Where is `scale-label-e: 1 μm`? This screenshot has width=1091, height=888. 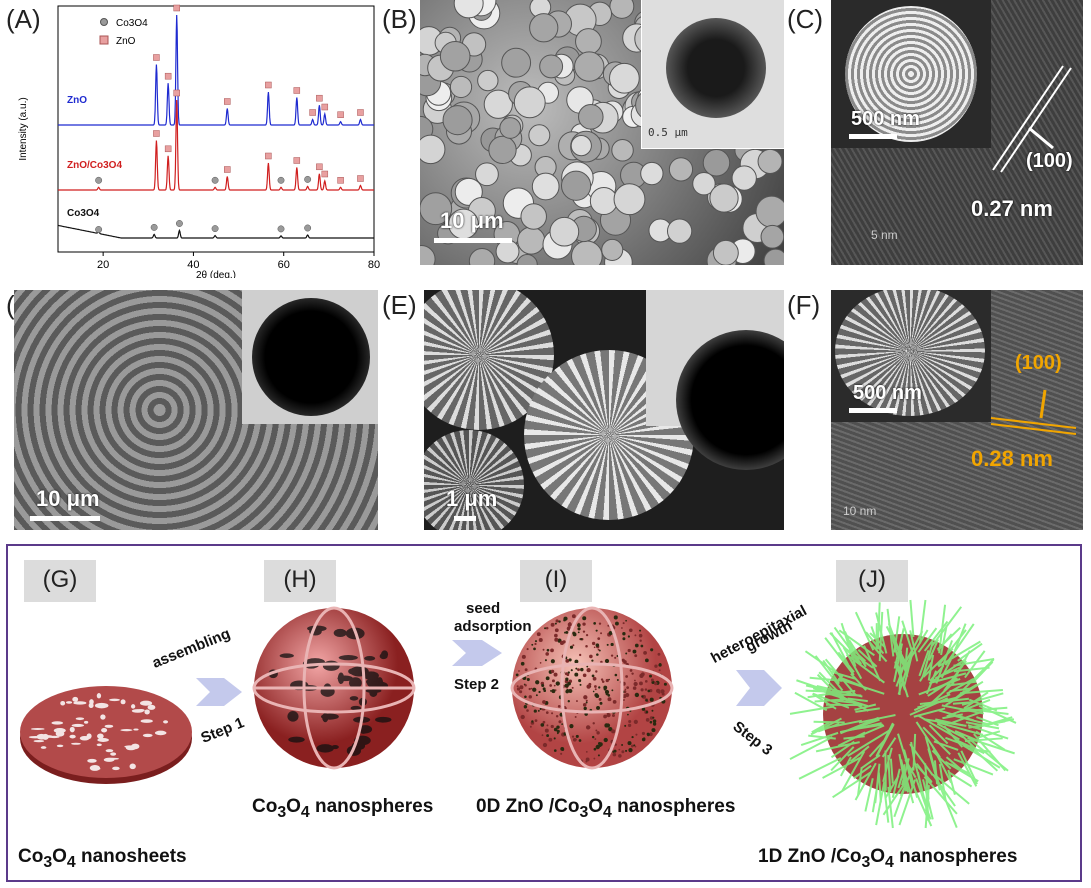 scale-label-e: 1 μm is located at coordinates (472, 498).